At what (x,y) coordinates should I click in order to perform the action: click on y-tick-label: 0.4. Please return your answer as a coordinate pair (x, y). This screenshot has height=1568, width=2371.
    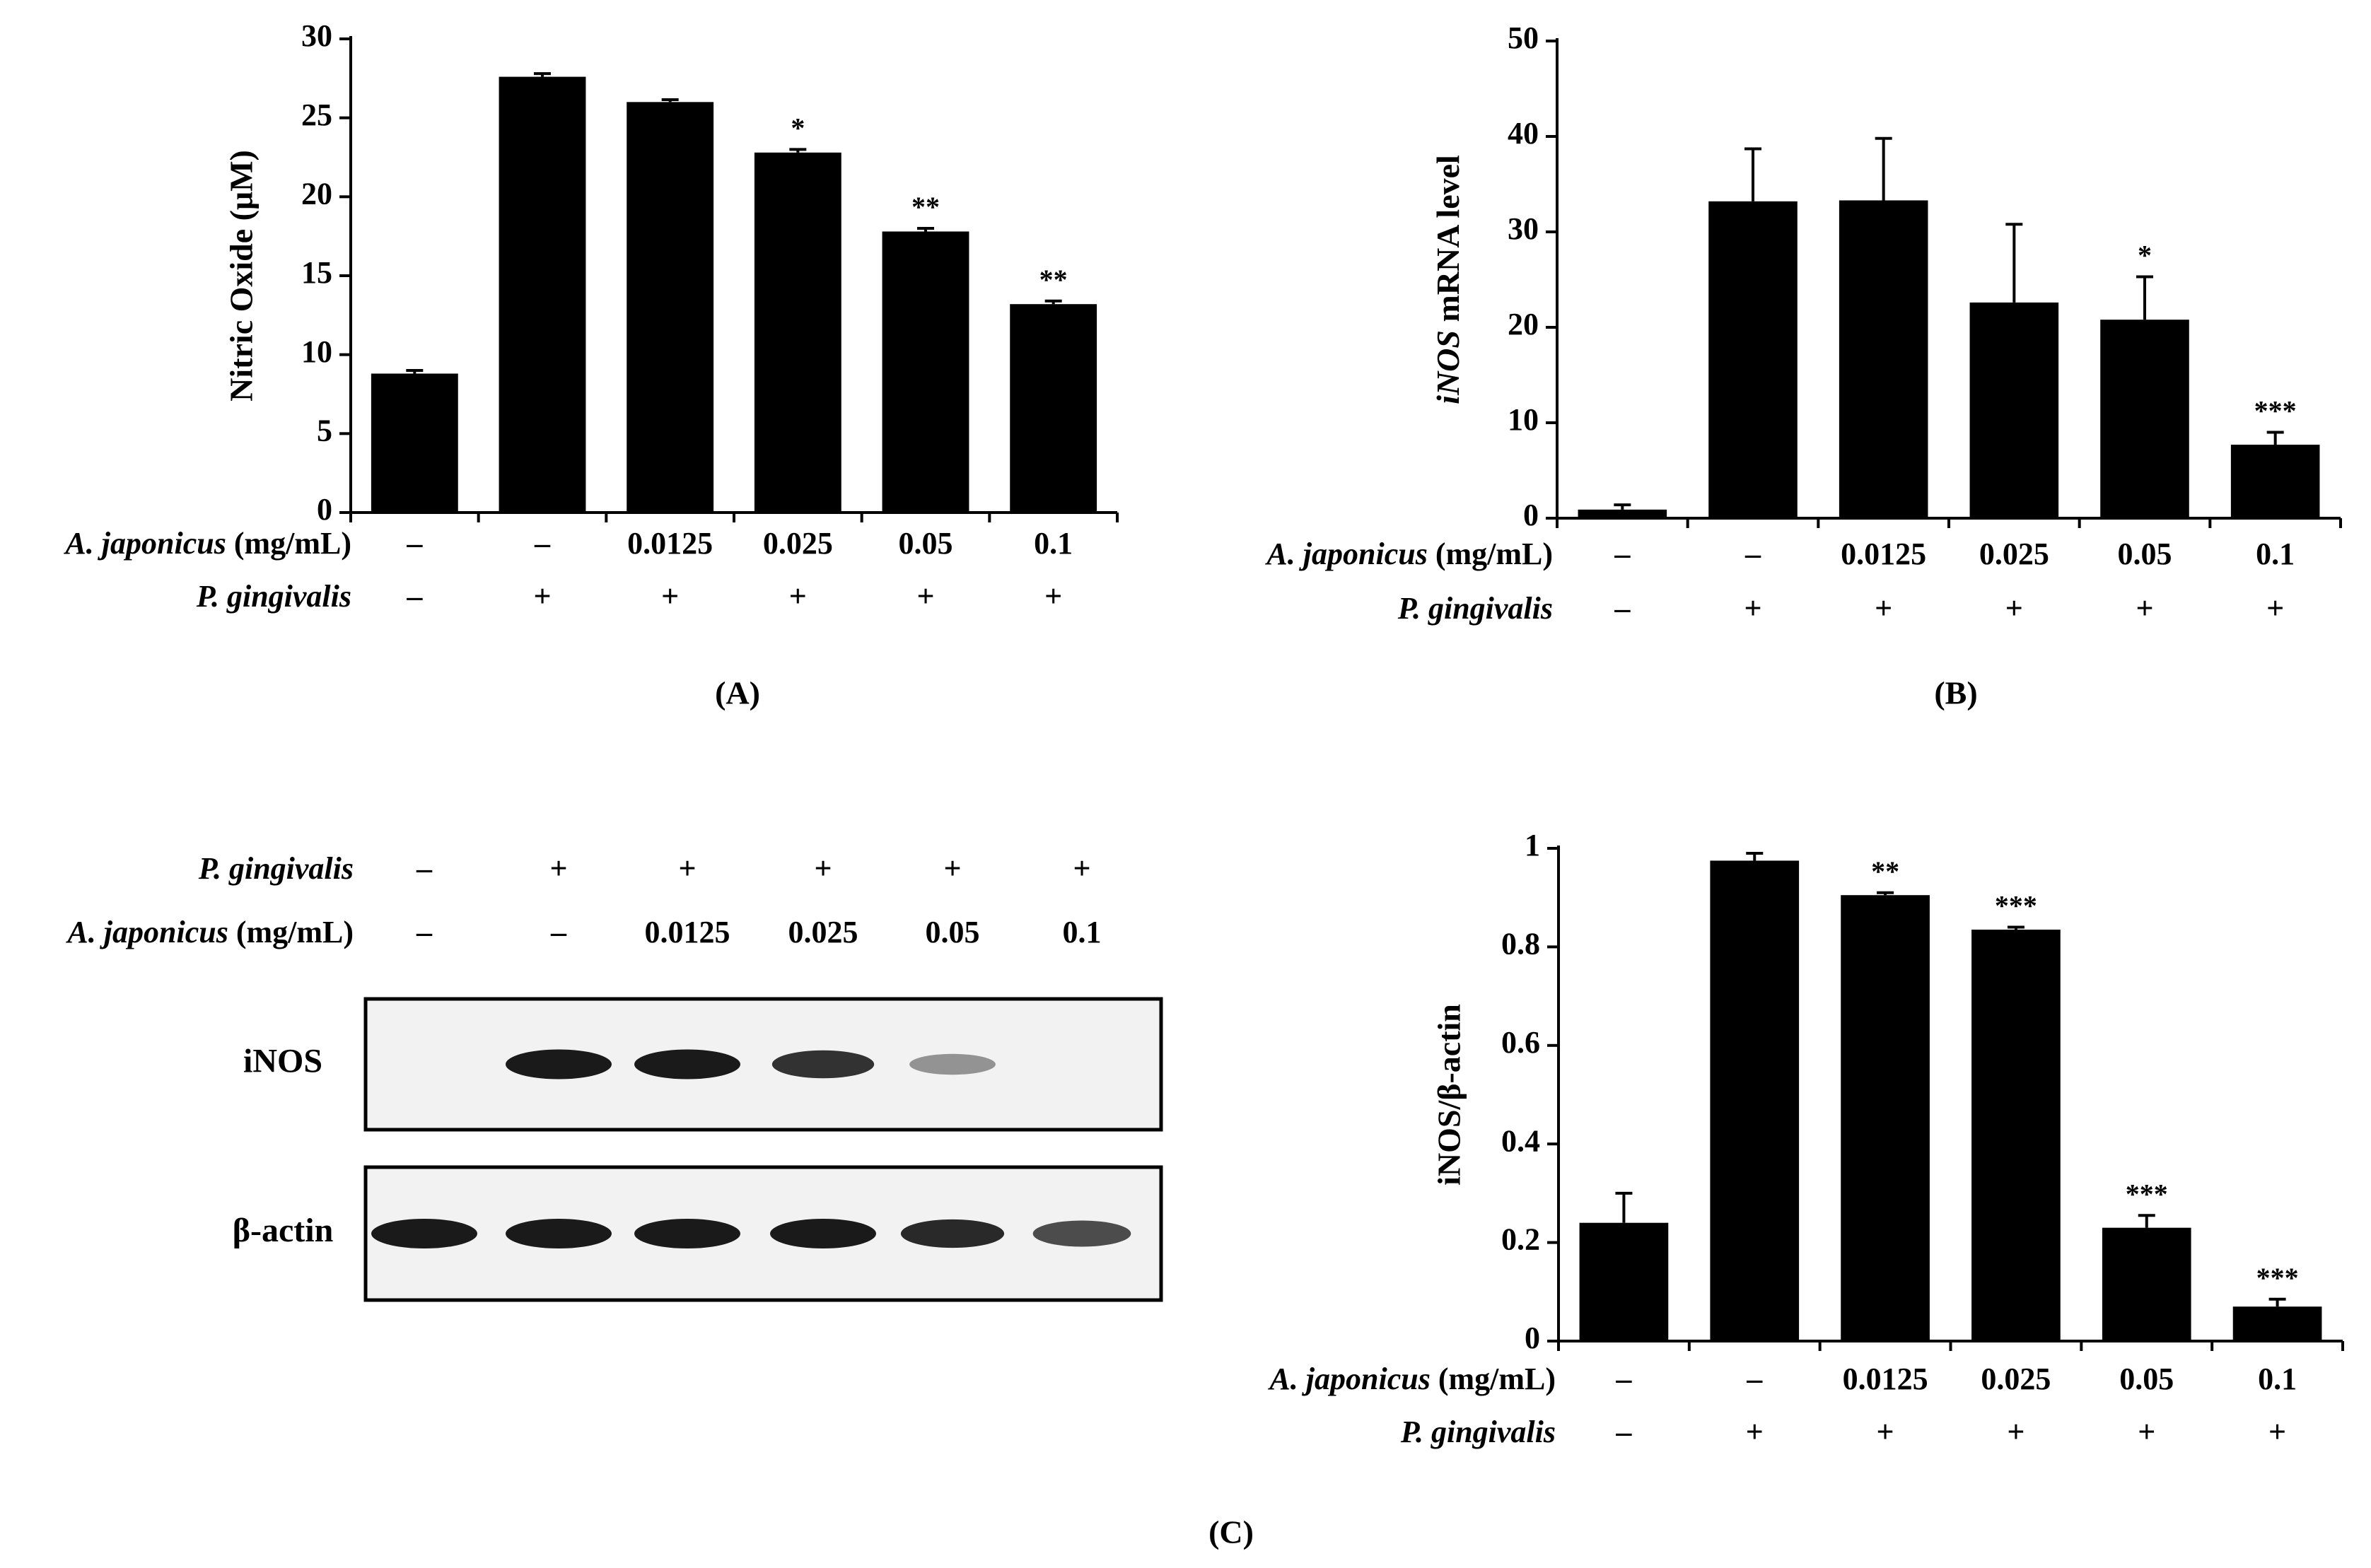
    Looking at the image, I should click on (1520, 1140).